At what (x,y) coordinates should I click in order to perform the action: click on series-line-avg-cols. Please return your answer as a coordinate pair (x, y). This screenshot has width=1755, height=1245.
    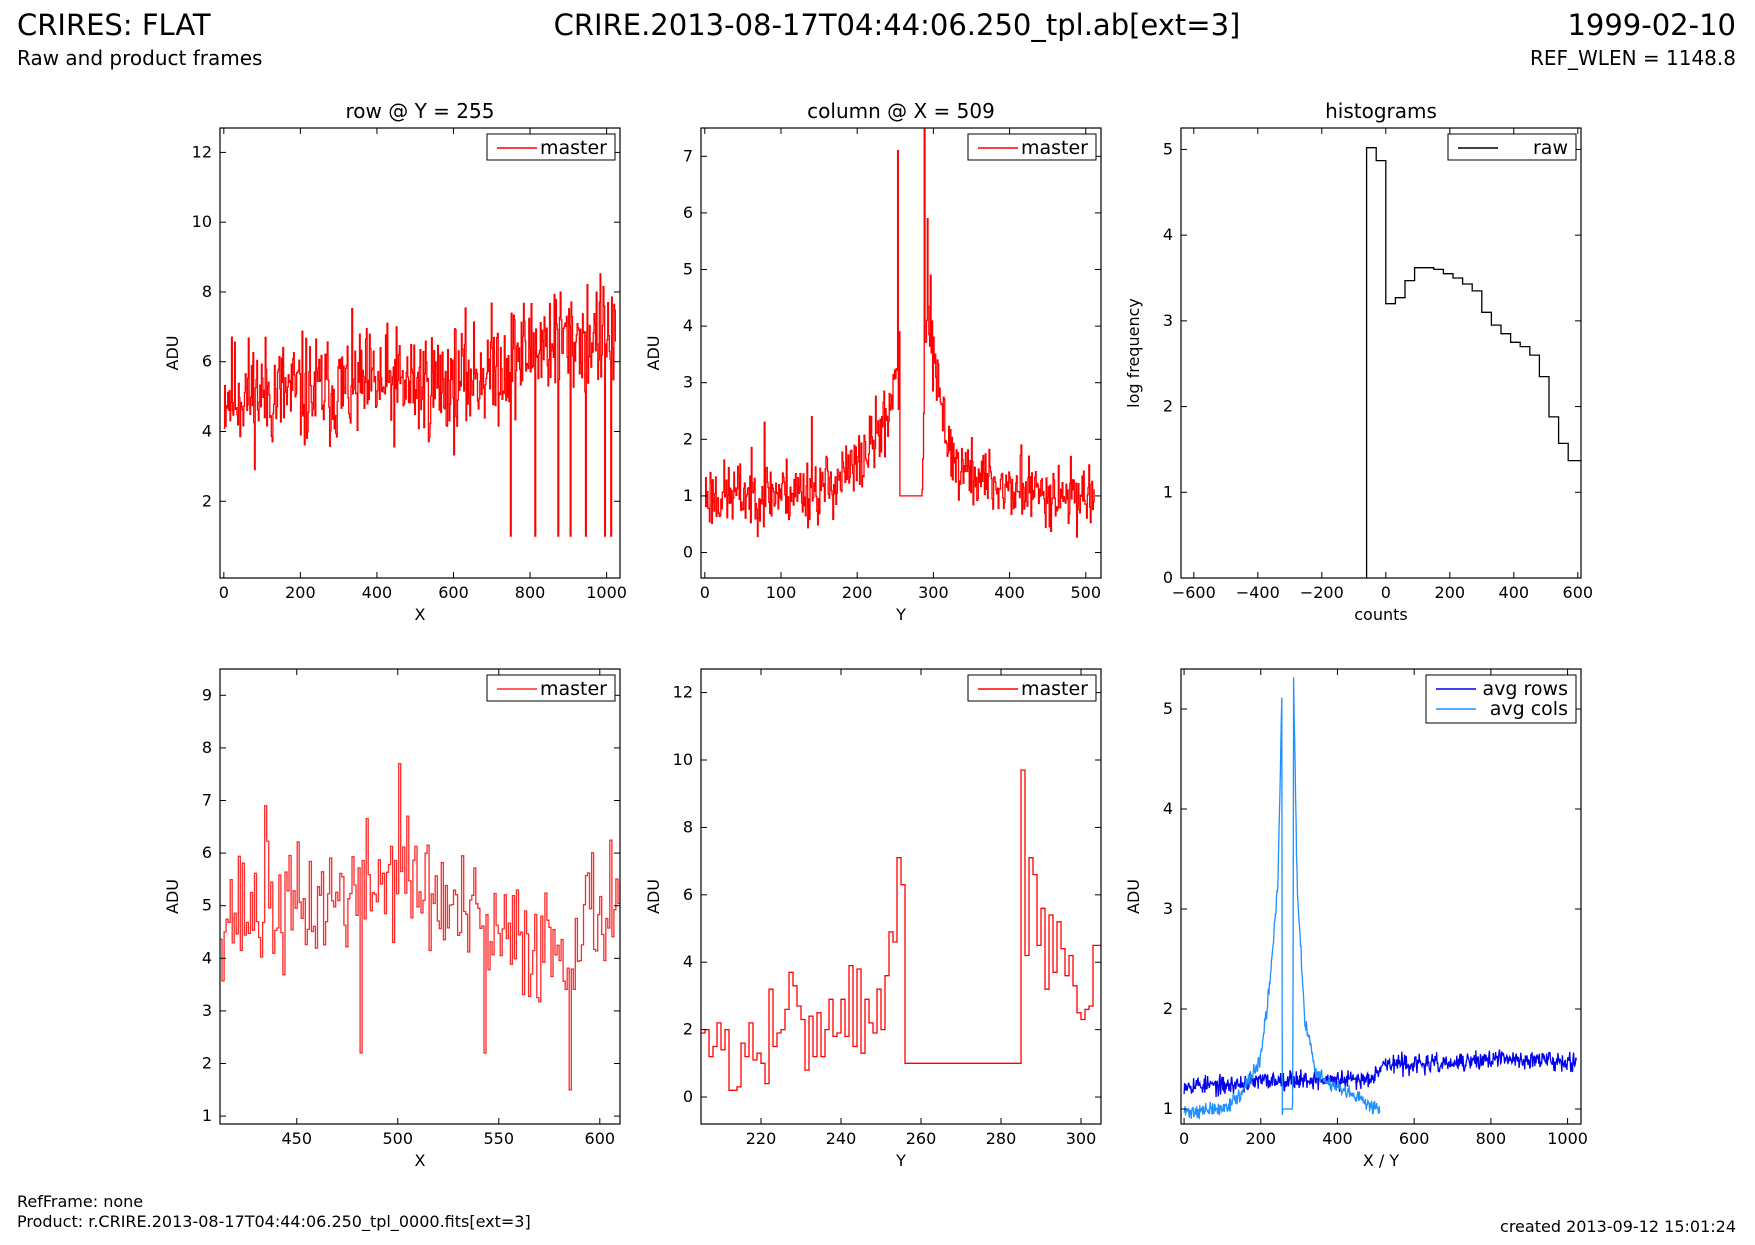
    Looking at the image, I should click on (1282, 898).